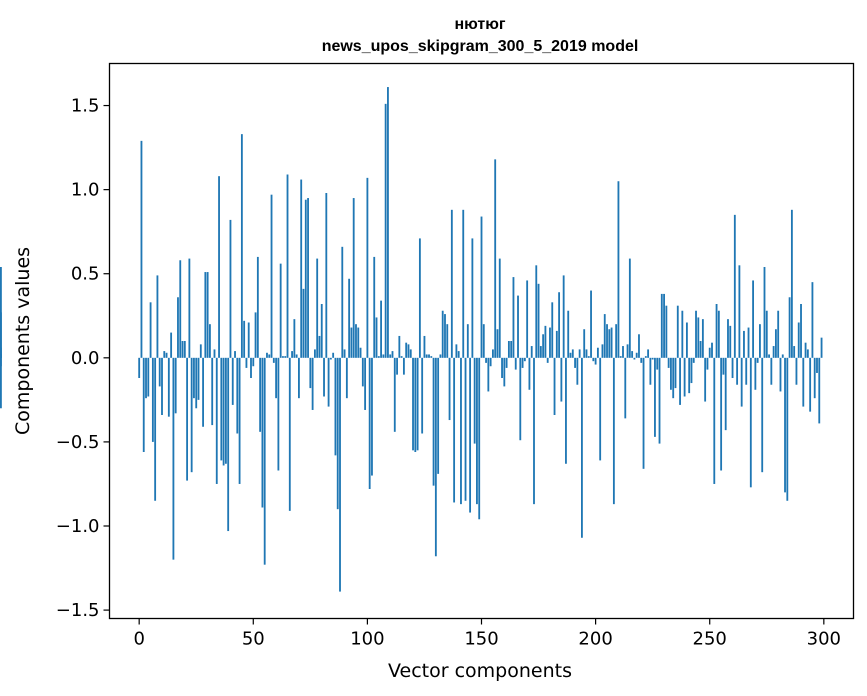  Describe the element at coordinates (479, 24) in the screenshot. I see `chart-title-line-1: нютюг` at that location.